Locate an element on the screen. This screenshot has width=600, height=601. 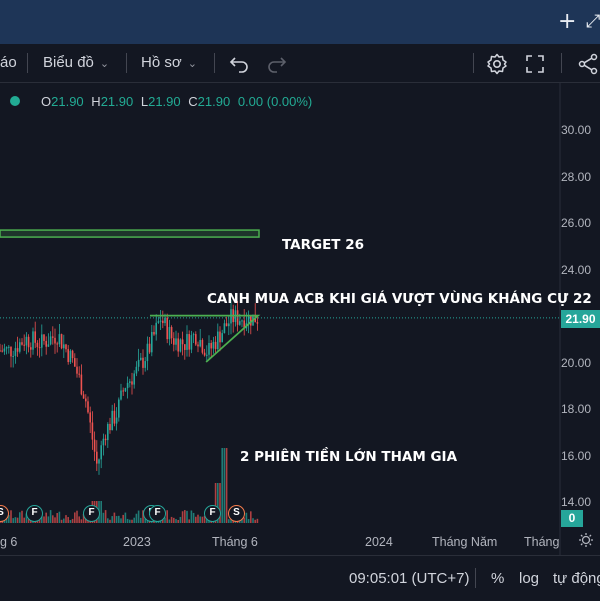
log-scale-button: log is located at coordinates (529, 578).